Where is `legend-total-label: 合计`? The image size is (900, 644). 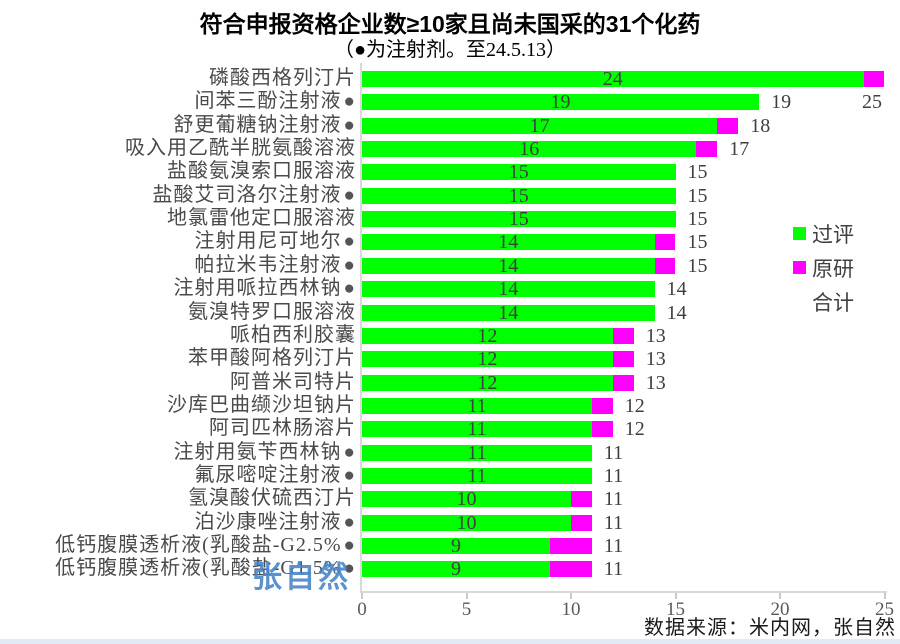
legend-total-label: 合计 is located at coordinates (833, 302).